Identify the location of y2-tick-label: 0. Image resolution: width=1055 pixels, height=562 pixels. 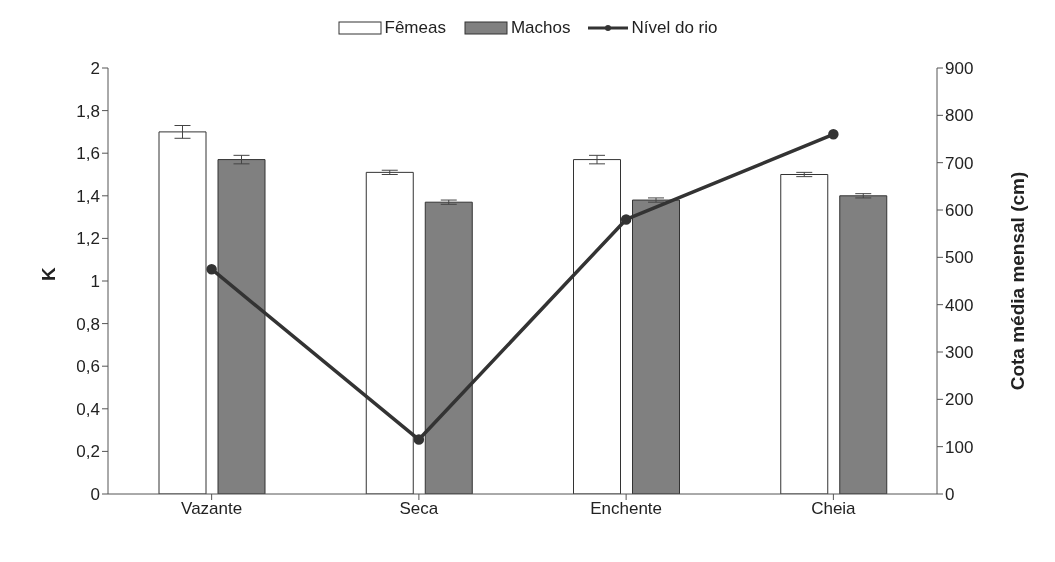
(950, 495).